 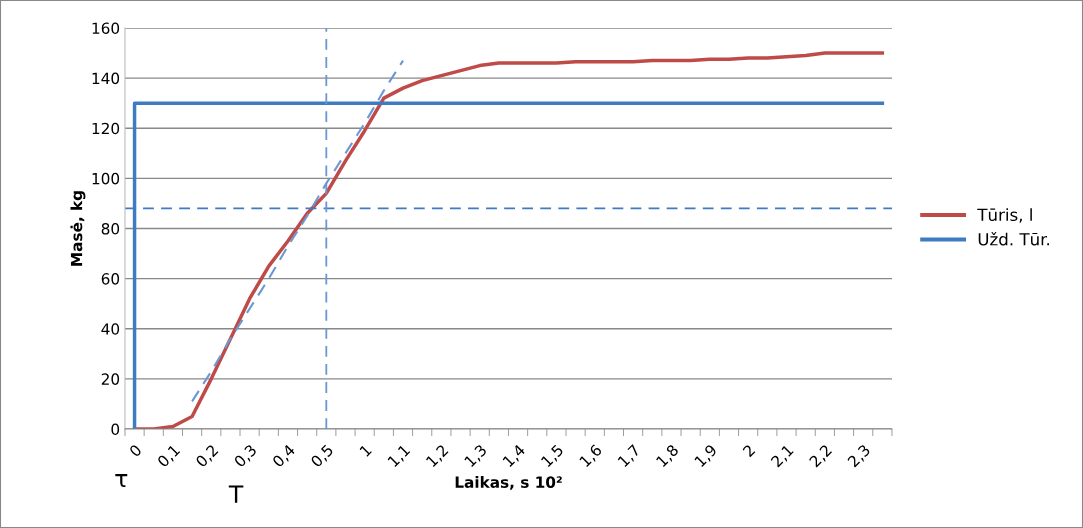 What do you see at coordinates (106, 78) in the screenshot?
I see `y-tick-label: 140` at bounding box center [106, 78].